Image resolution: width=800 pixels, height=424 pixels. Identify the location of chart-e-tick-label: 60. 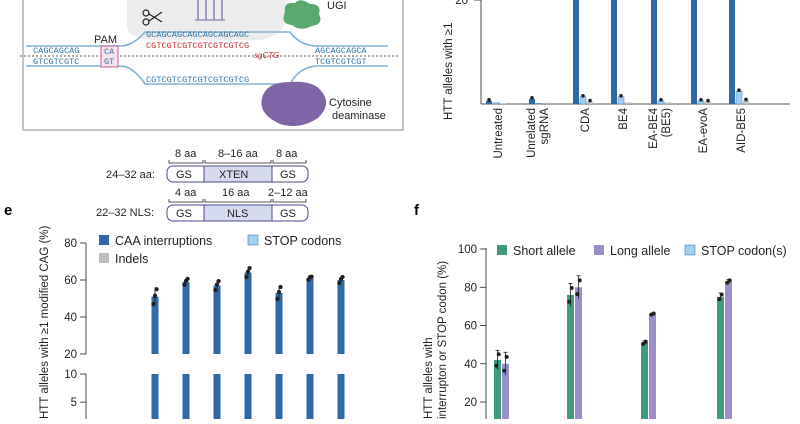
(70, 281).